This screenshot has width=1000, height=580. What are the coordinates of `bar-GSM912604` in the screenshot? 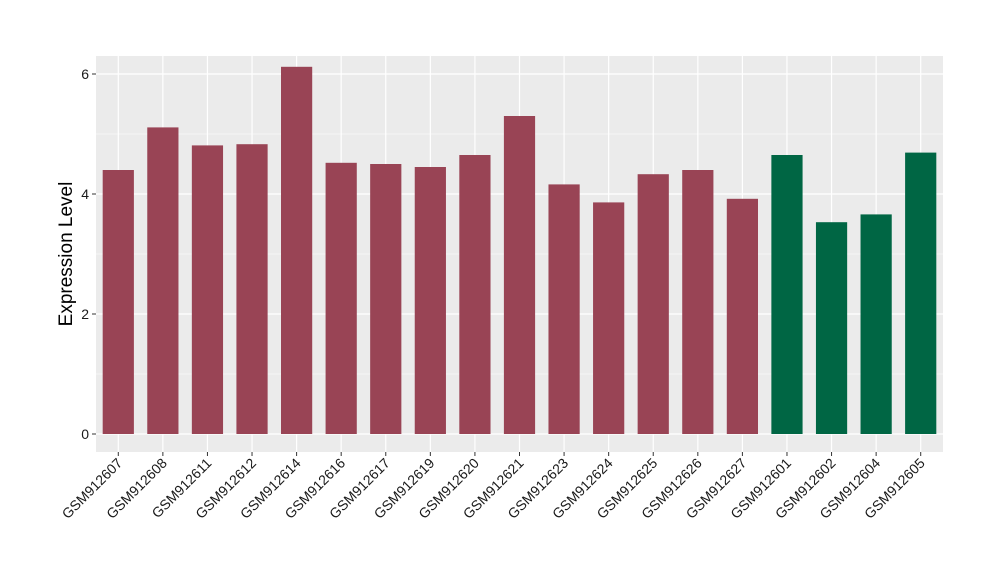 It's located at (876, 324).